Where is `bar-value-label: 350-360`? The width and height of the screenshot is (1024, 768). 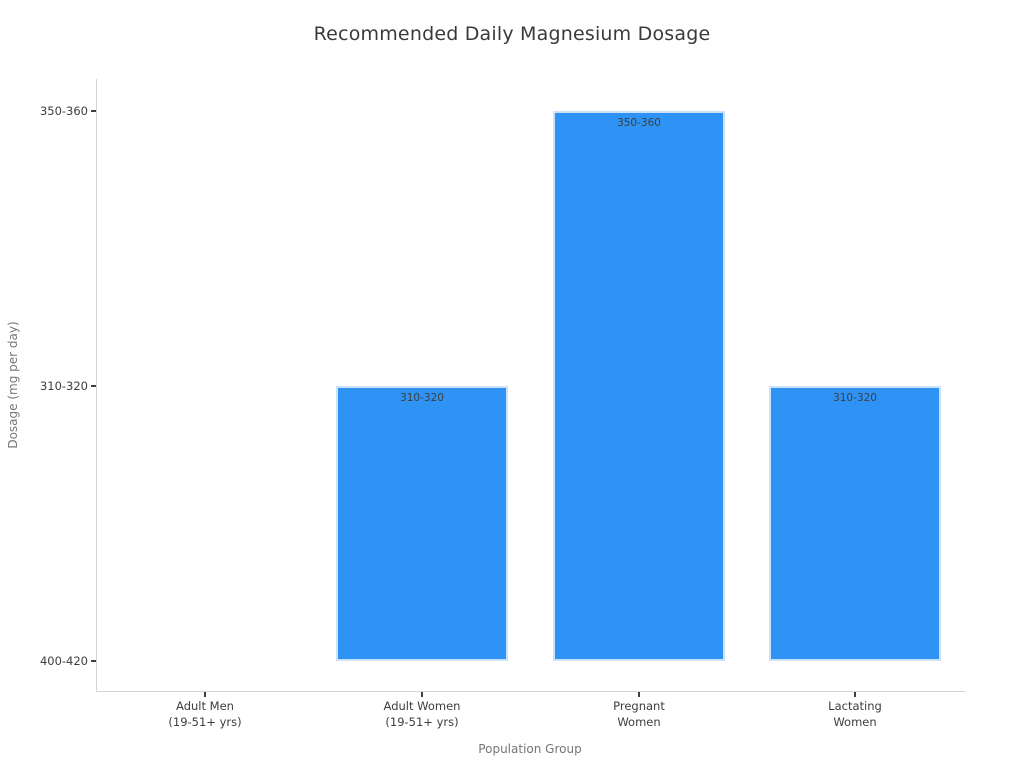
bar-value-label: 350-360 is located at coordinates (639, 123).